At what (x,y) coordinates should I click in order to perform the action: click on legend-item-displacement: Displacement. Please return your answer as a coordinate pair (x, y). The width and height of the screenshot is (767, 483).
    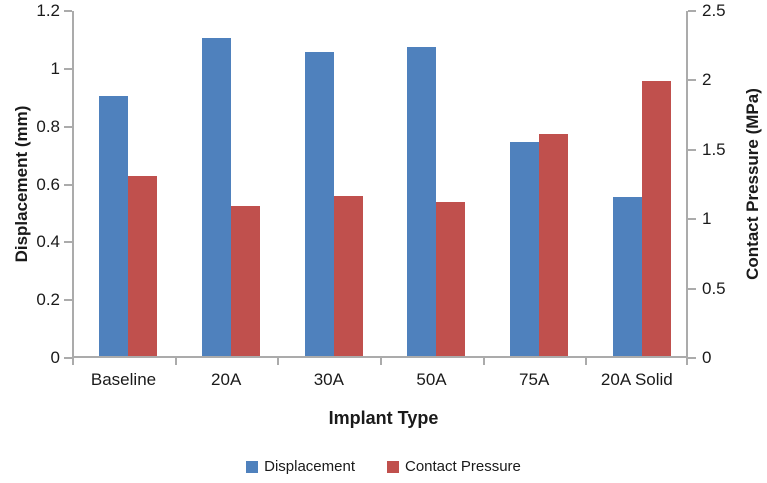
    Looking at the image, I should click on (300, 466).